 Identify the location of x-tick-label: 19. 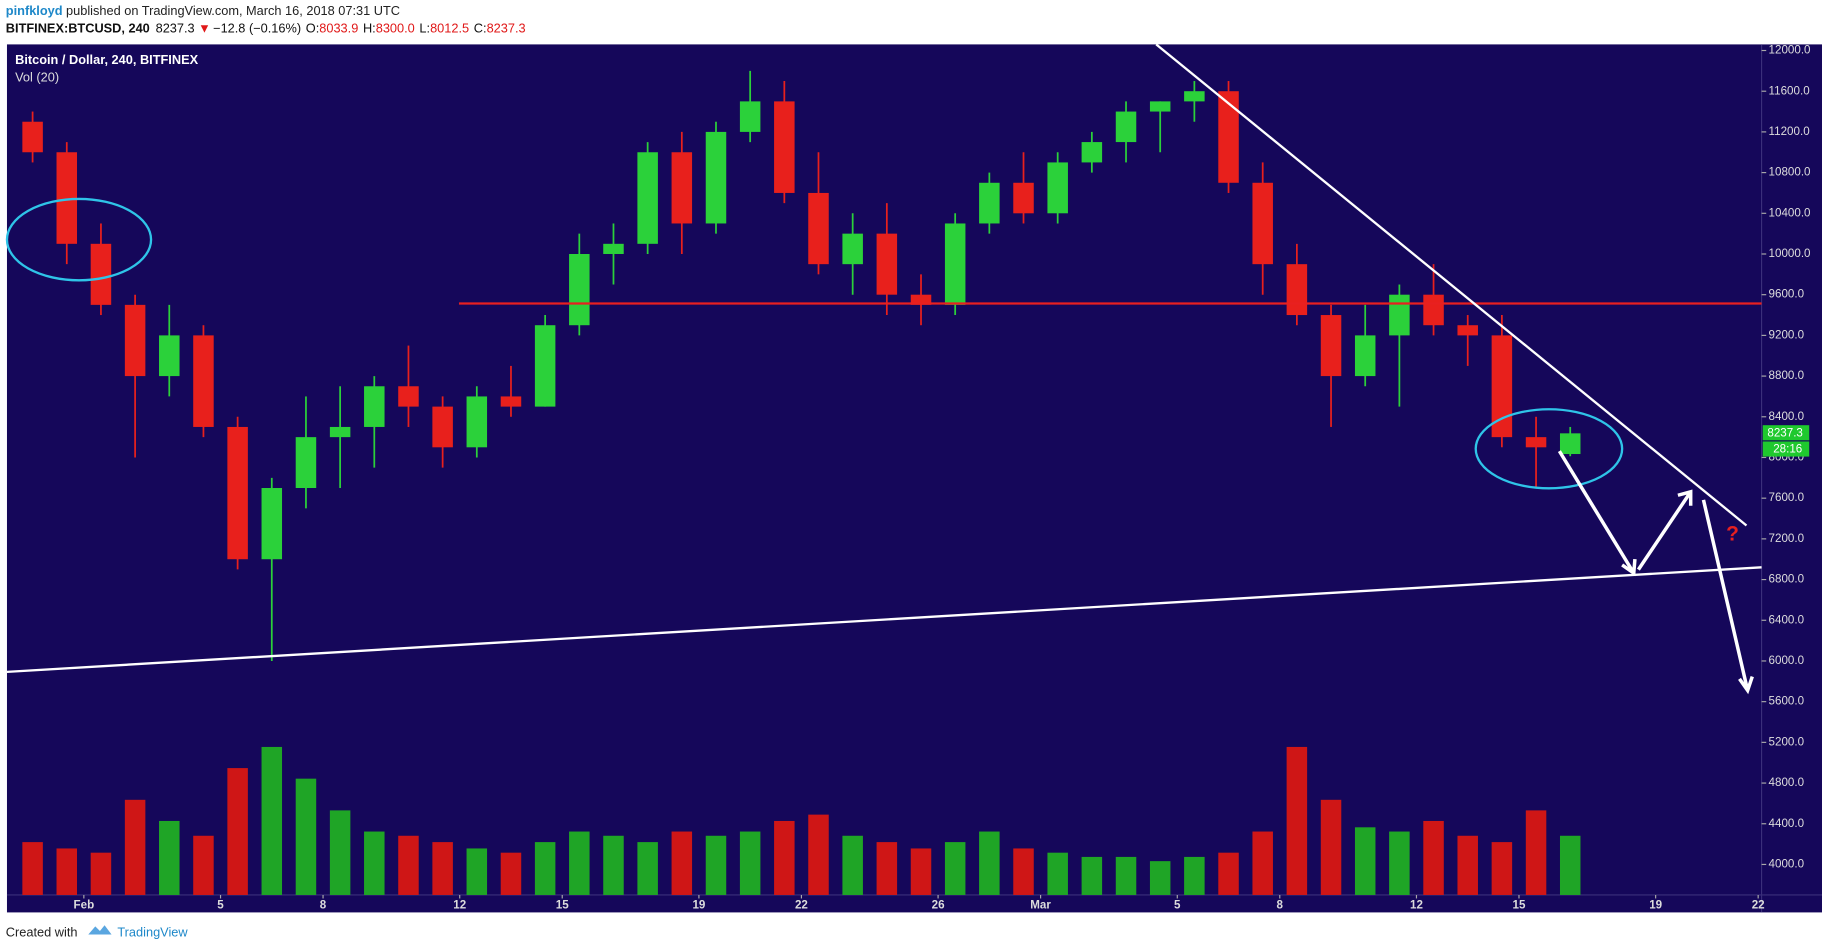
(698, 904).